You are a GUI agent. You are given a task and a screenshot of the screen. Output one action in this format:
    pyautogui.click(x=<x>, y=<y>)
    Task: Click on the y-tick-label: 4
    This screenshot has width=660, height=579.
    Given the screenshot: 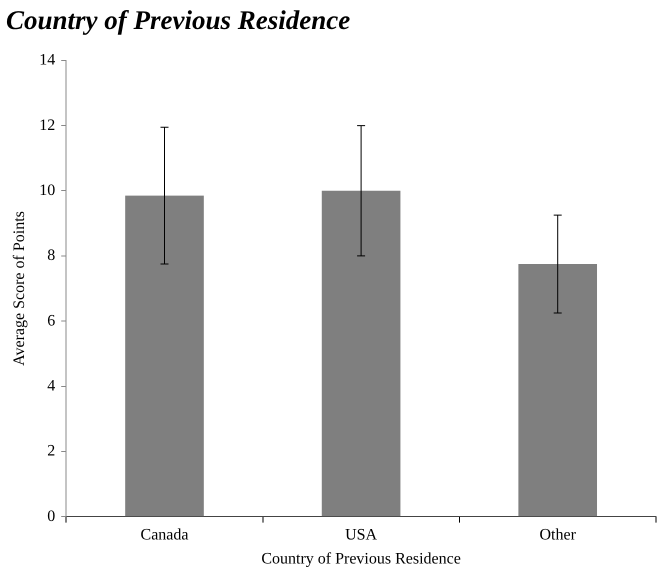 What is the action you would take?
    pyautogui.click(x=51, y=385)
    